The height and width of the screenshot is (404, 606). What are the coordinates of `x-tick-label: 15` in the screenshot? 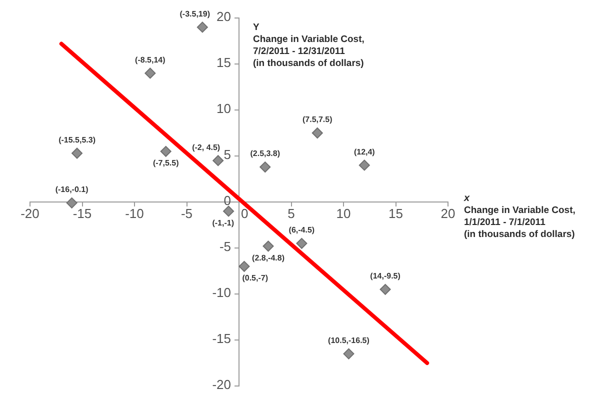 It's located at (395, 214).